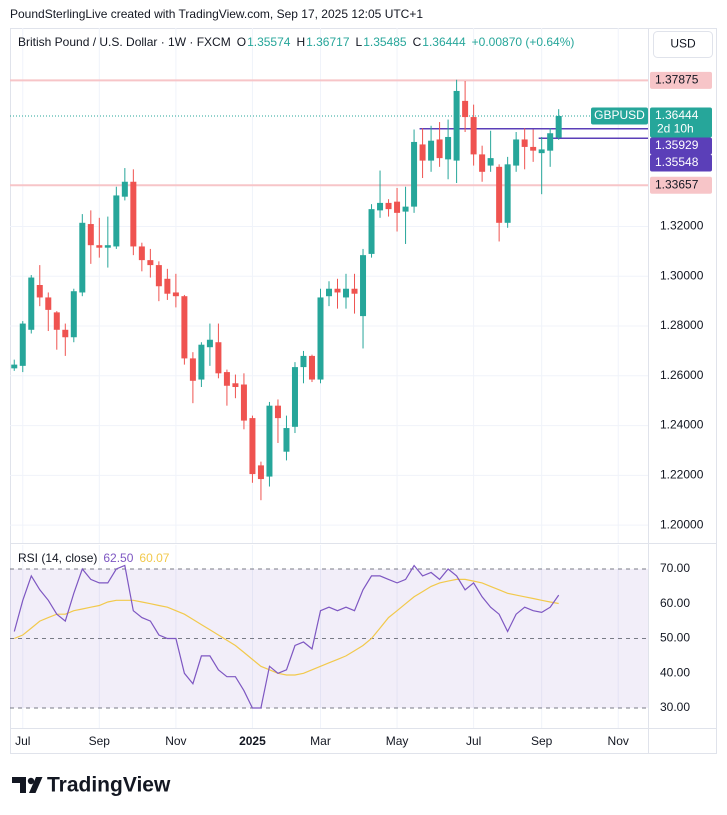 The height and width of the screenshot is (815, 727). What do you see at coordinates (618, 741) in the screenshot?
I see `x-tick-label: Nov` at bounding box center [618, 741].